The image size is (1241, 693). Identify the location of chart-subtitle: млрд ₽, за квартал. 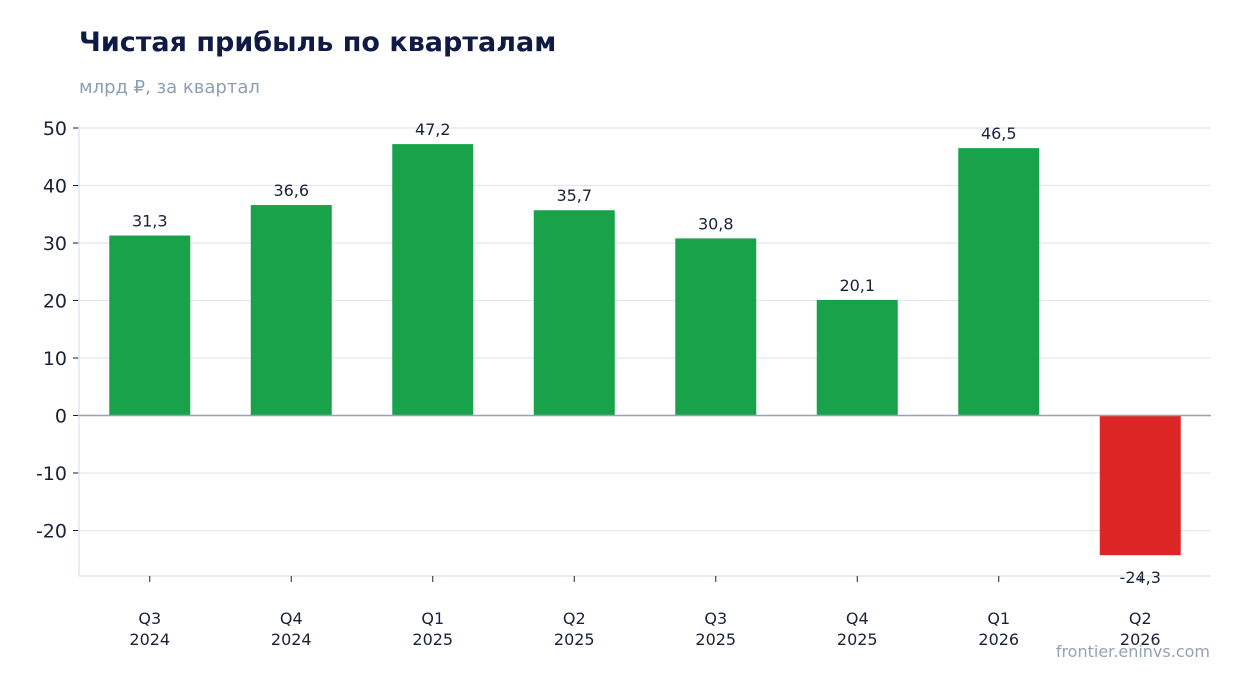
(169, 87).